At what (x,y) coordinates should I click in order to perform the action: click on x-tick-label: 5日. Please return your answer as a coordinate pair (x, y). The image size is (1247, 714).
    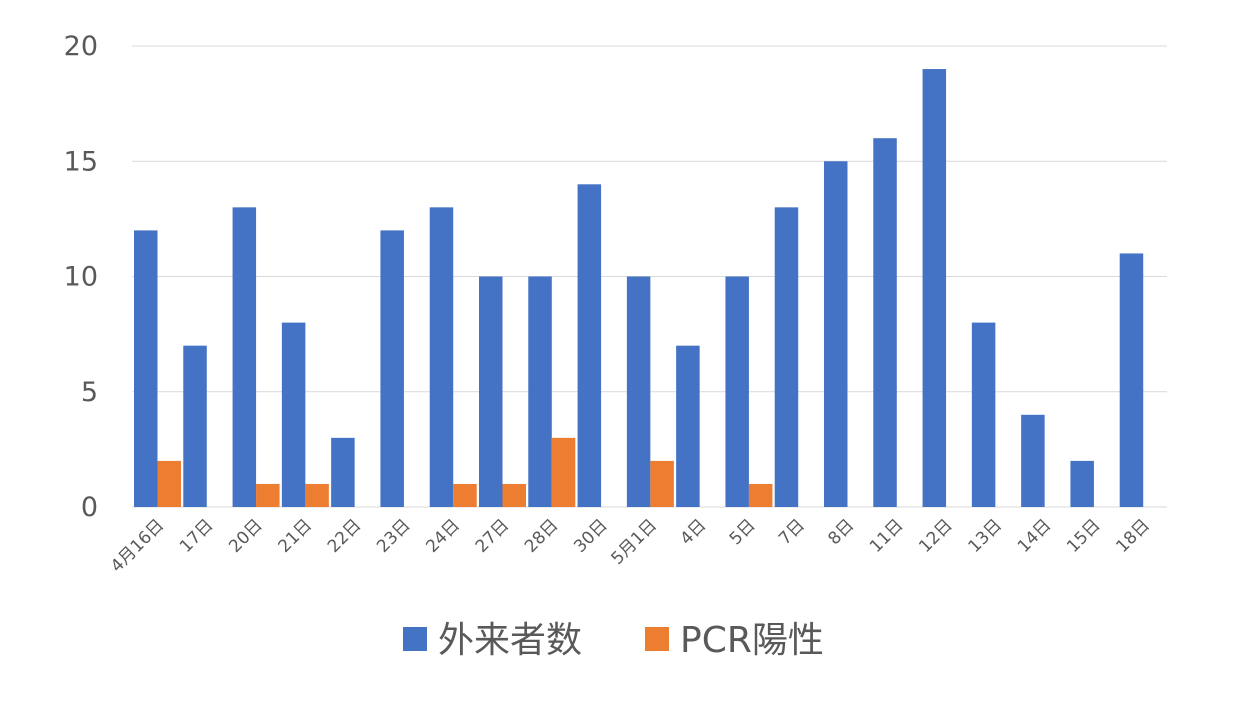
    Looking at the image, I should click on (743, 532).